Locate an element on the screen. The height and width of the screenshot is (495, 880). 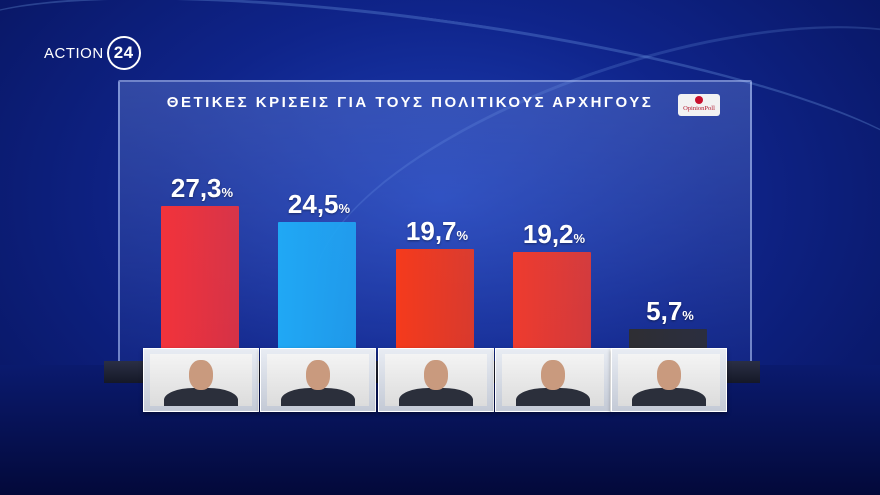
value-number: 19,2 is located at coordinates (548, 234).